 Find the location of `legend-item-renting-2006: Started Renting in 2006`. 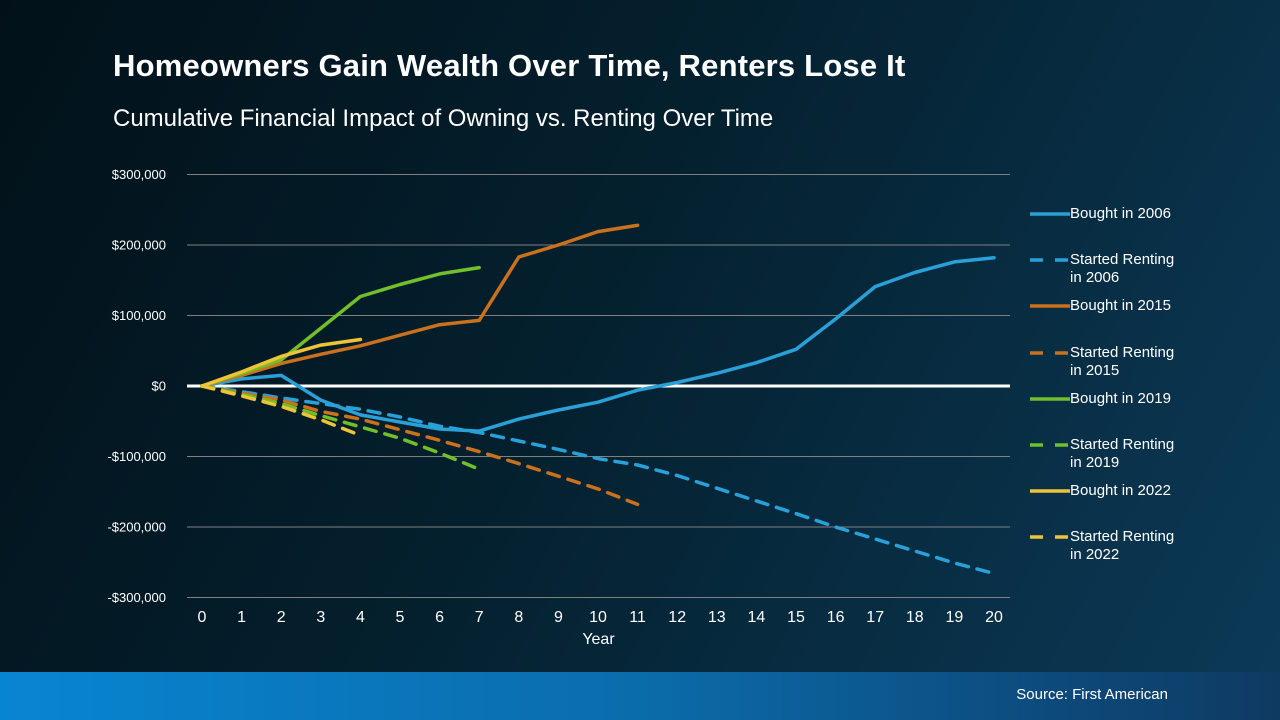

legend-item-renting-2006: Started Renting in 2006 is located at coordinates (1125, 274).